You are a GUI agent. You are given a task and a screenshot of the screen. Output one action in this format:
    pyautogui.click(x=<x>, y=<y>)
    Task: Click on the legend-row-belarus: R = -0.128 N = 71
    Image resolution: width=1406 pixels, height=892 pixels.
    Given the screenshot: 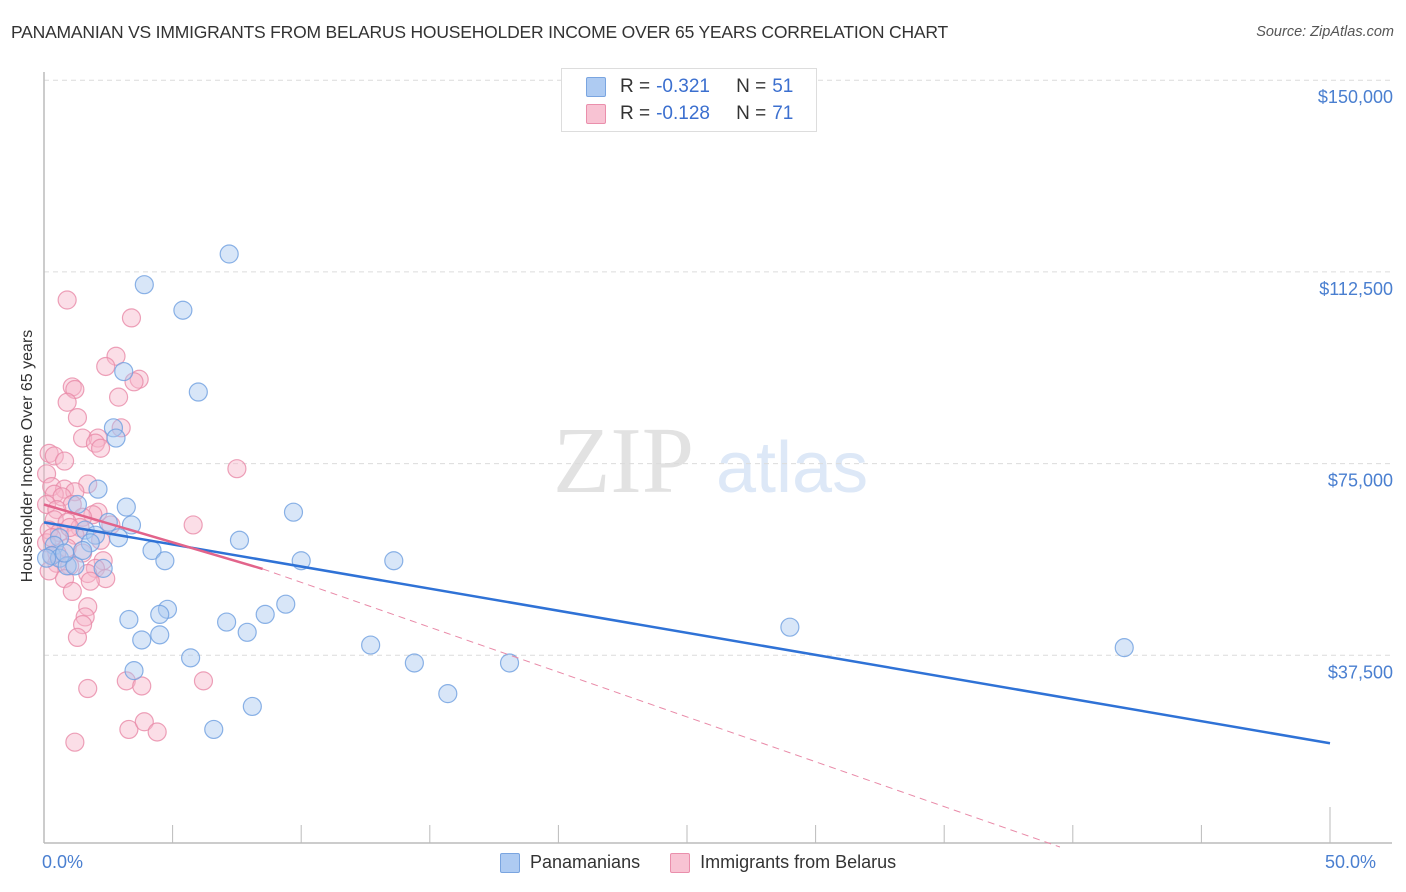 What is the action you would take?
    pyautogui.click(x=689, y=114)
    